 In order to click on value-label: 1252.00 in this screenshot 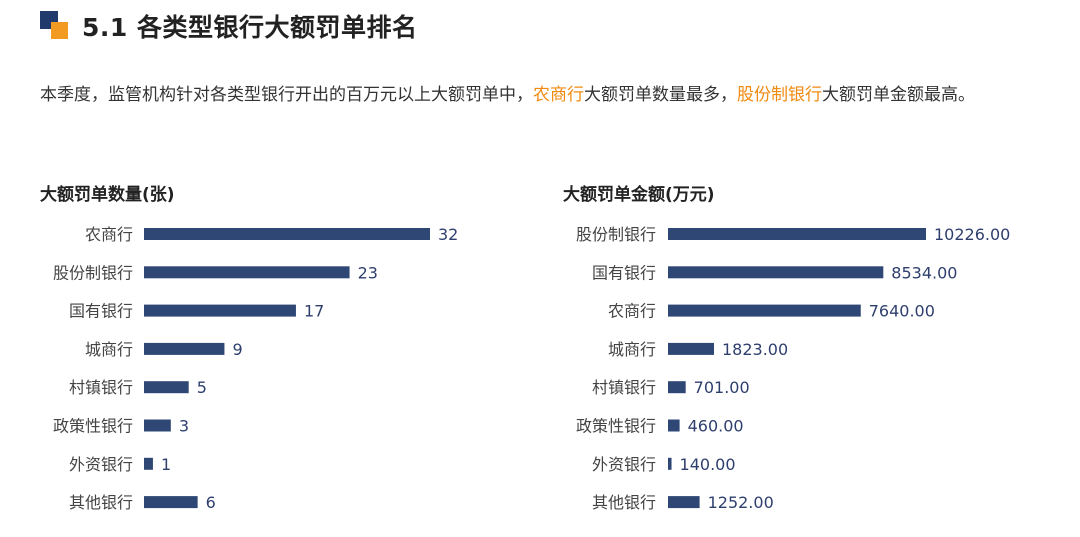, I will do `click(741, 502)`.